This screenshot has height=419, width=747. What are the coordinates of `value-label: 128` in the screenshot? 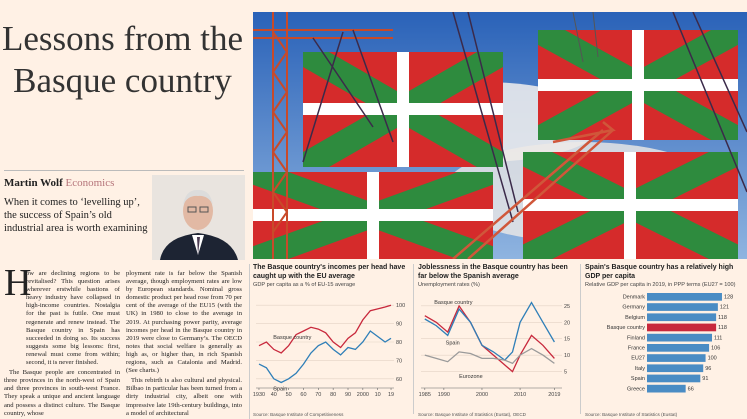 It's located at (728, 298).